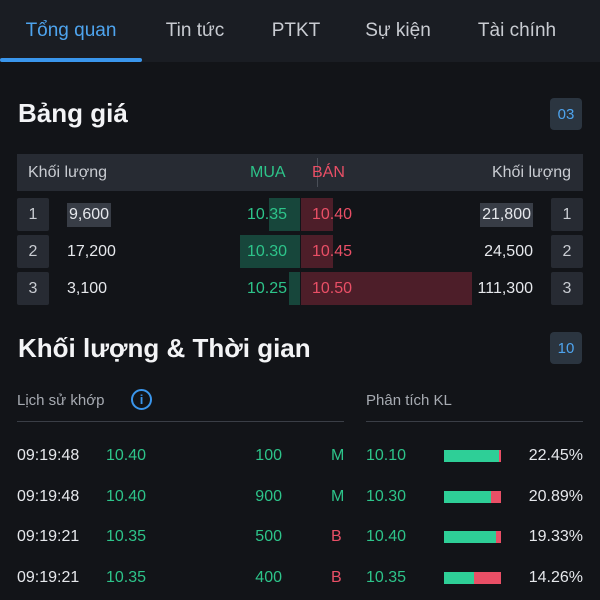 This screenshot has width=600, height=600. Describe the element at coordinates (268, 536) in the screenshot. I see `trade-volume: 500` at that location.